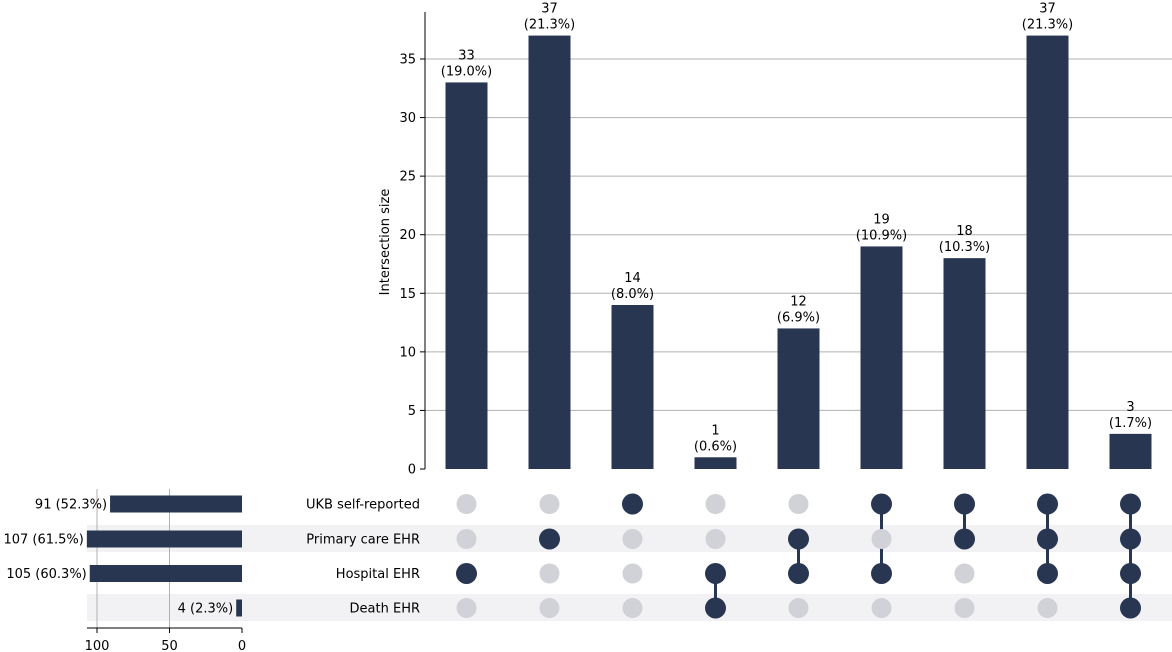 The image size is (1172, 652). I want to click on y-tick-label: 35, so click(407, 60).